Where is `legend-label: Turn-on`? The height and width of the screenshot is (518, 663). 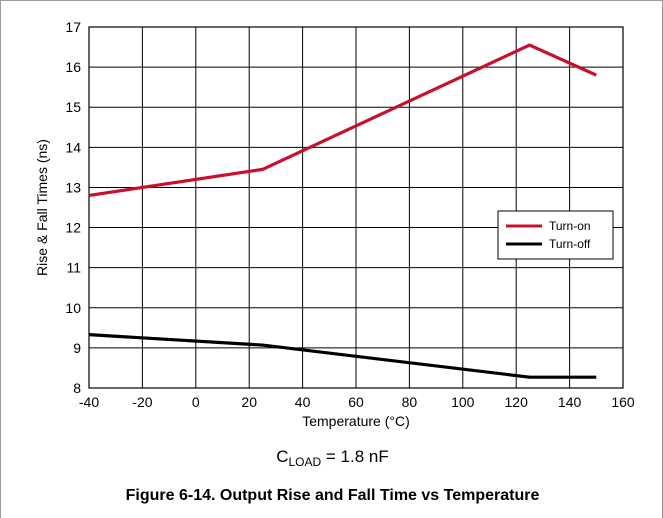 legend-label: Turn-on is located at coordinates (570, 226).